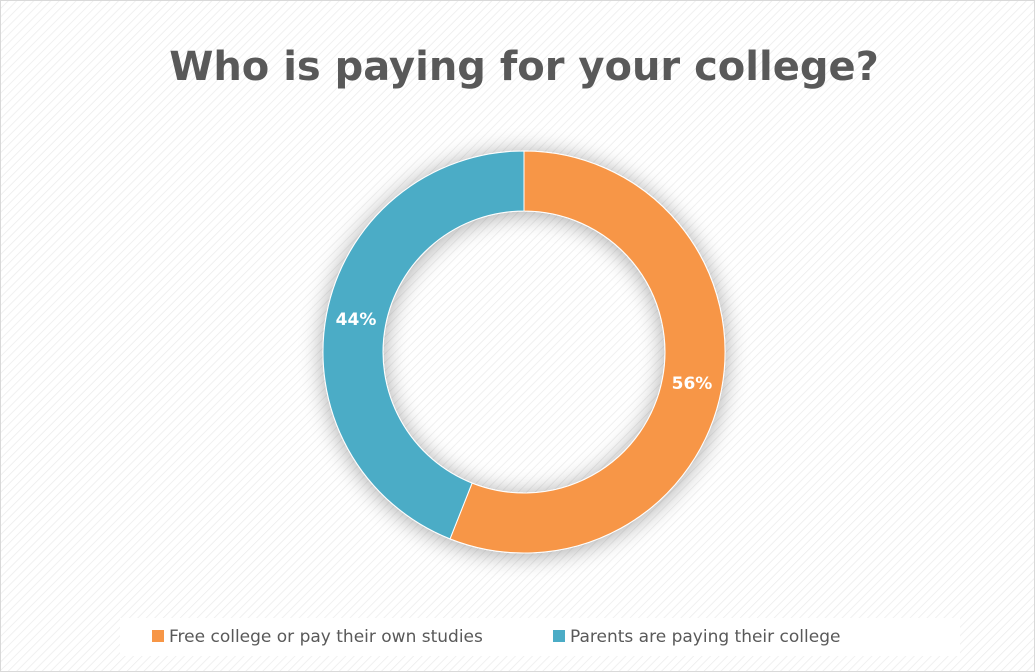 The image size is (1035, 672). Describe the element at coordinates (705, 637) in the screenshot. I see `legend-label: Parents are paying their college` at that location.